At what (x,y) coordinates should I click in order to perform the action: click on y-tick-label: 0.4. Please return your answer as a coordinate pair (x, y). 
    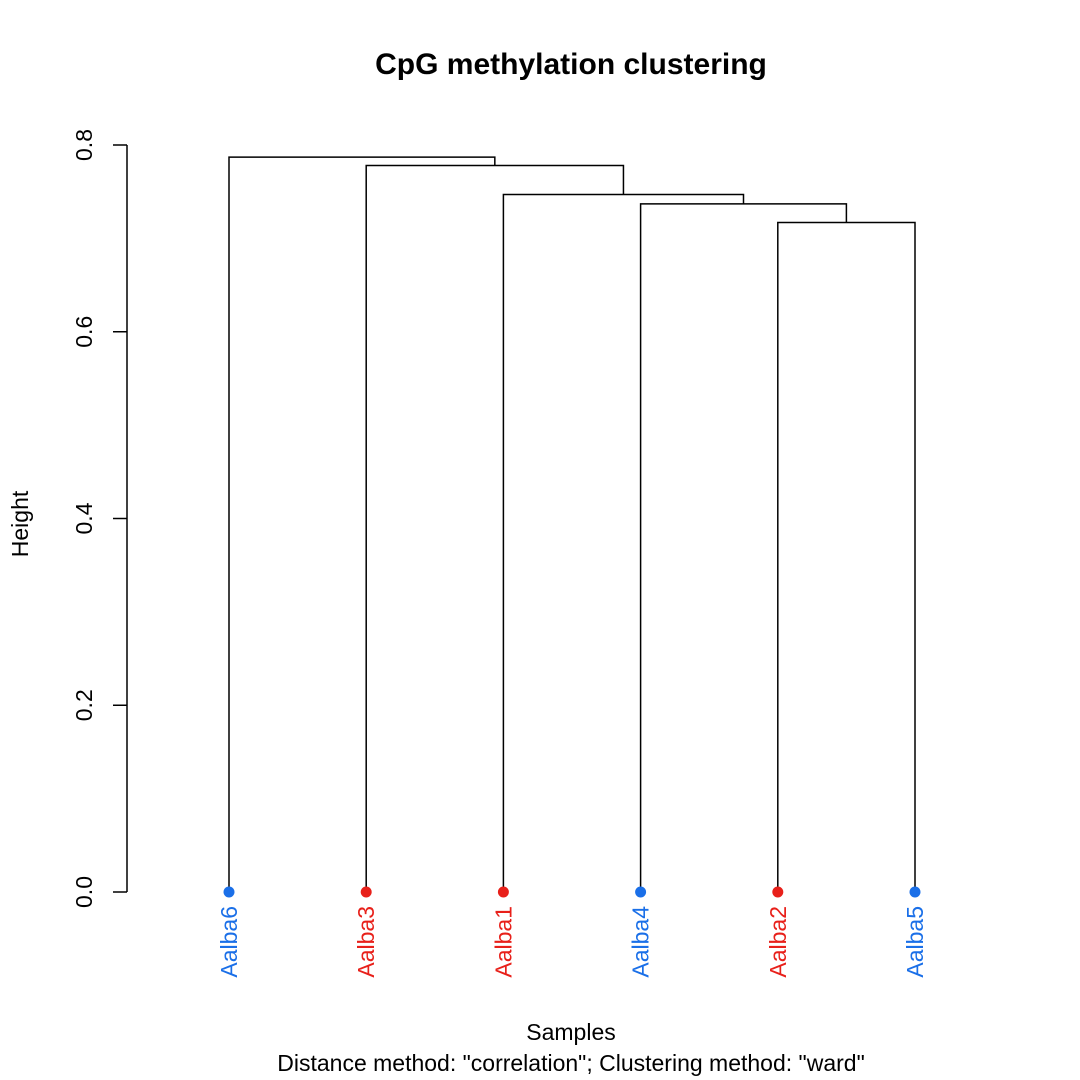
    Looking at the image, I should click on (84, 518).